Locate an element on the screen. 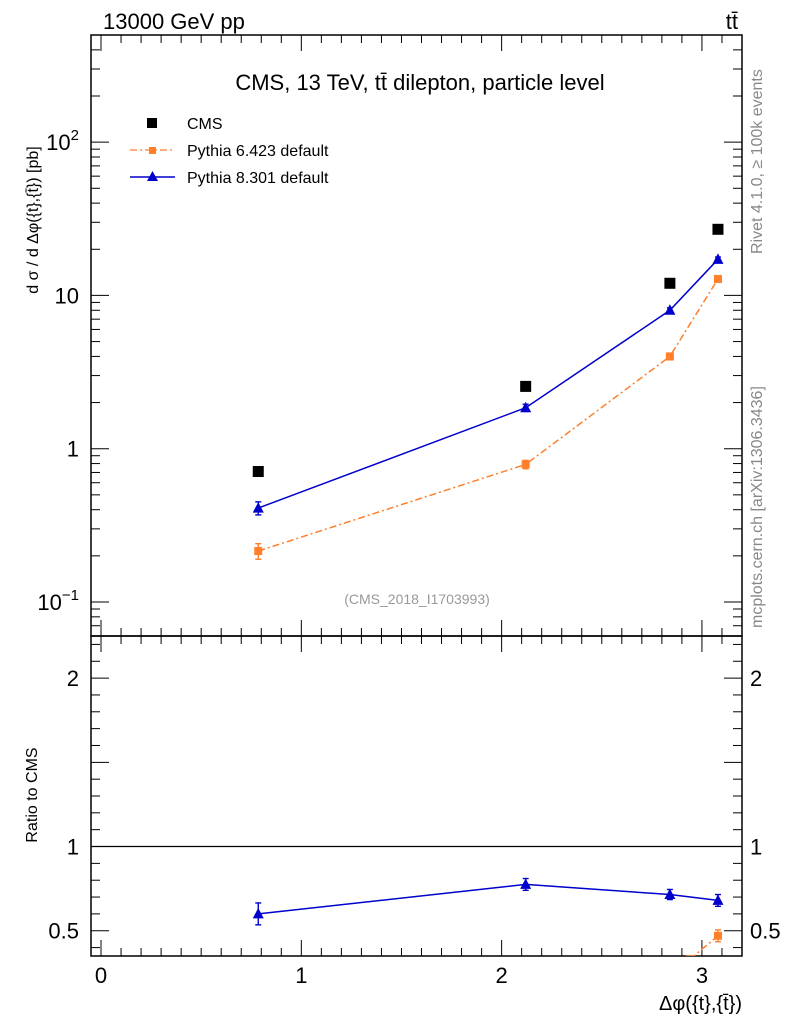 This screenshot has width=786, height=1024. x-tick-label: 2 is located at coordinates (502, 975).